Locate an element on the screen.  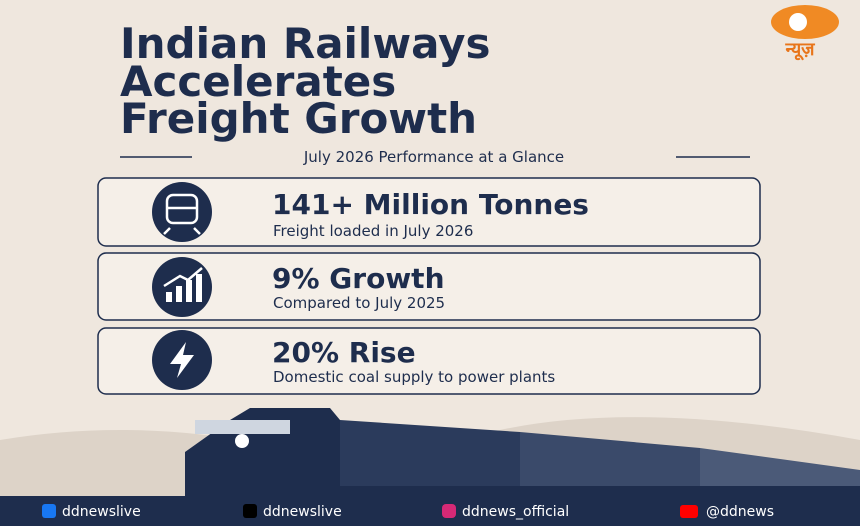
subtitle: July 2026 Performance at a Glance is located at coordinates (433, 157).